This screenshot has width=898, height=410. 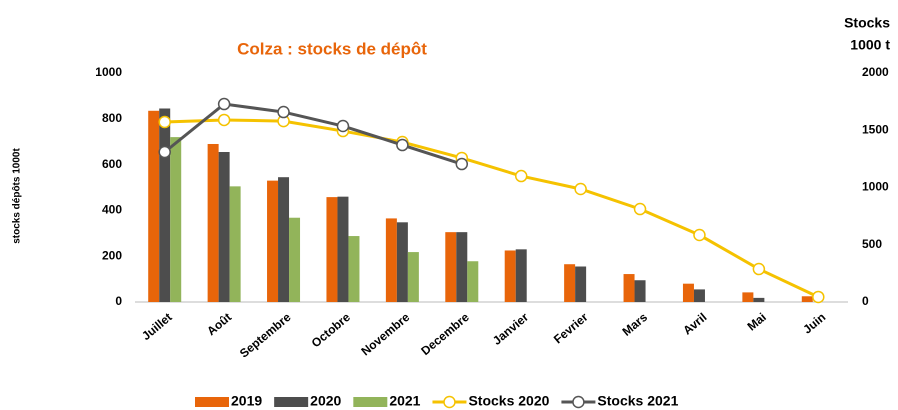 I want to click on y2-tick-label: 500, so click(x=872, y=244).